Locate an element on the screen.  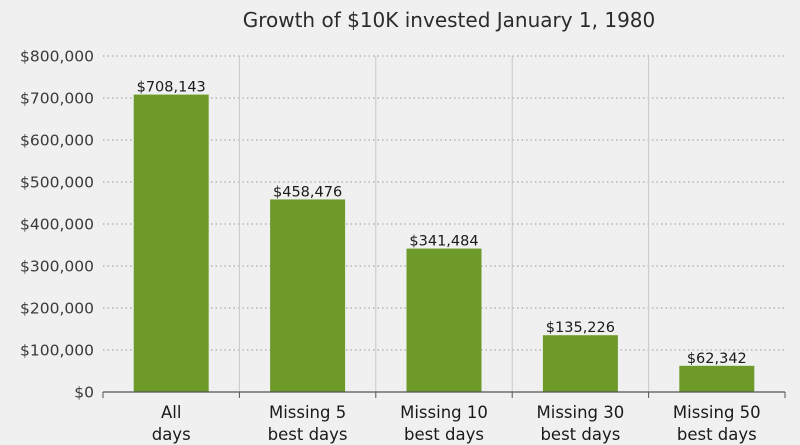
axes is located at coordinates (444, 394).